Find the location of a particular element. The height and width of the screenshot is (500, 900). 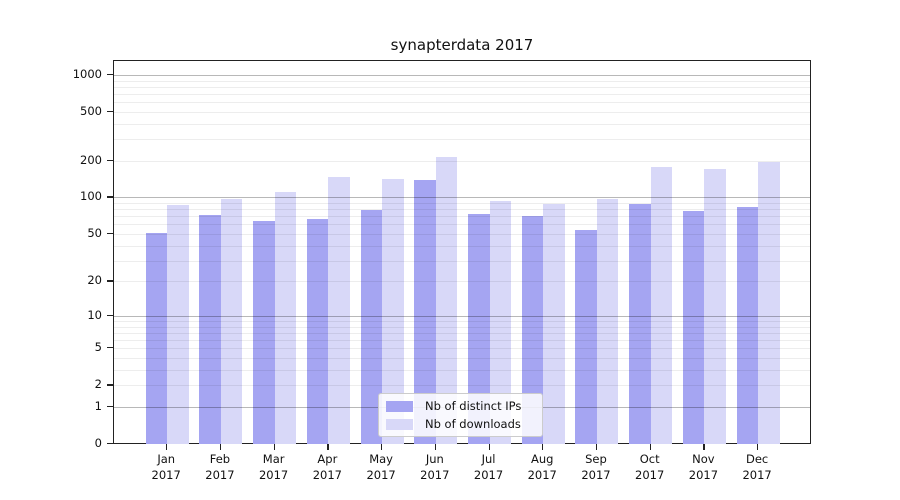

x-tick-label-jan: Jan 2017 is located at coordinates (166, 467).